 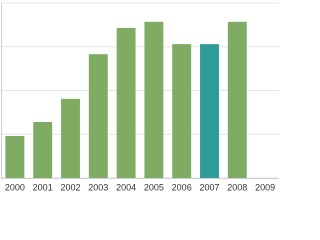 What do you see at coordinates (98, 187) in the screenshot?
I see `x-tick-label: 2003` at bounding box center [98, 187].